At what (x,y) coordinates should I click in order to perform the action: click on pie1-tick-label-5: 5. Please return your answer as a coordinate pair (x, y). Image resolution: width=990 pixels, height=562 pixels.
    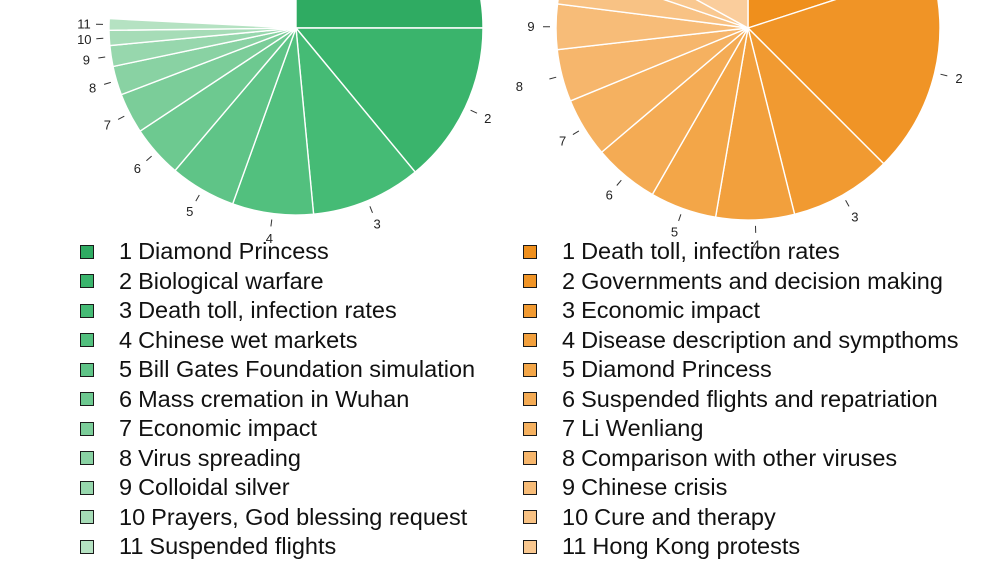
    Looking at the image, I should click on (189, 211).